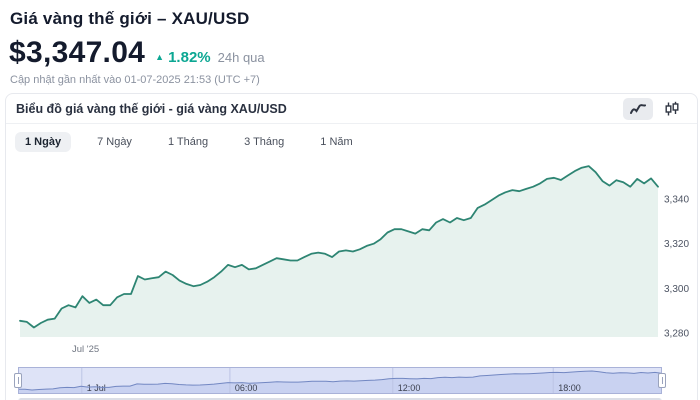 Image resolution: width=700 pixels, height=400 pixels. Describe the element at coordinates (409, 388) in the screenshot. I see `navigator-time-label: 12:00` at that location.